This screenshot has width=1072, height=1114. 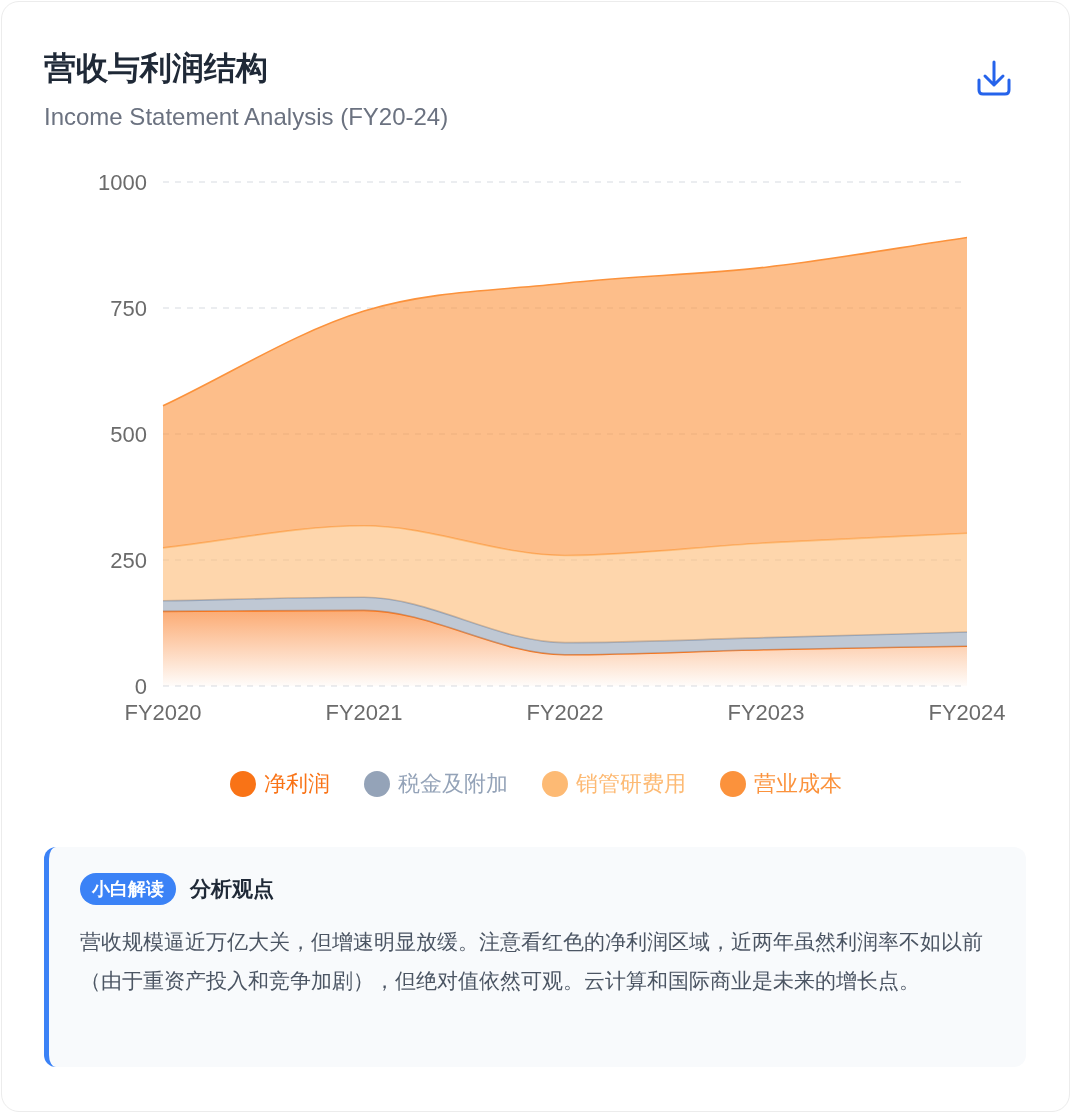 What do you see at coordinates (631, 784) in the screenshot?
I see `legend-label: 销管研费用` at bounding box center [631, 784].